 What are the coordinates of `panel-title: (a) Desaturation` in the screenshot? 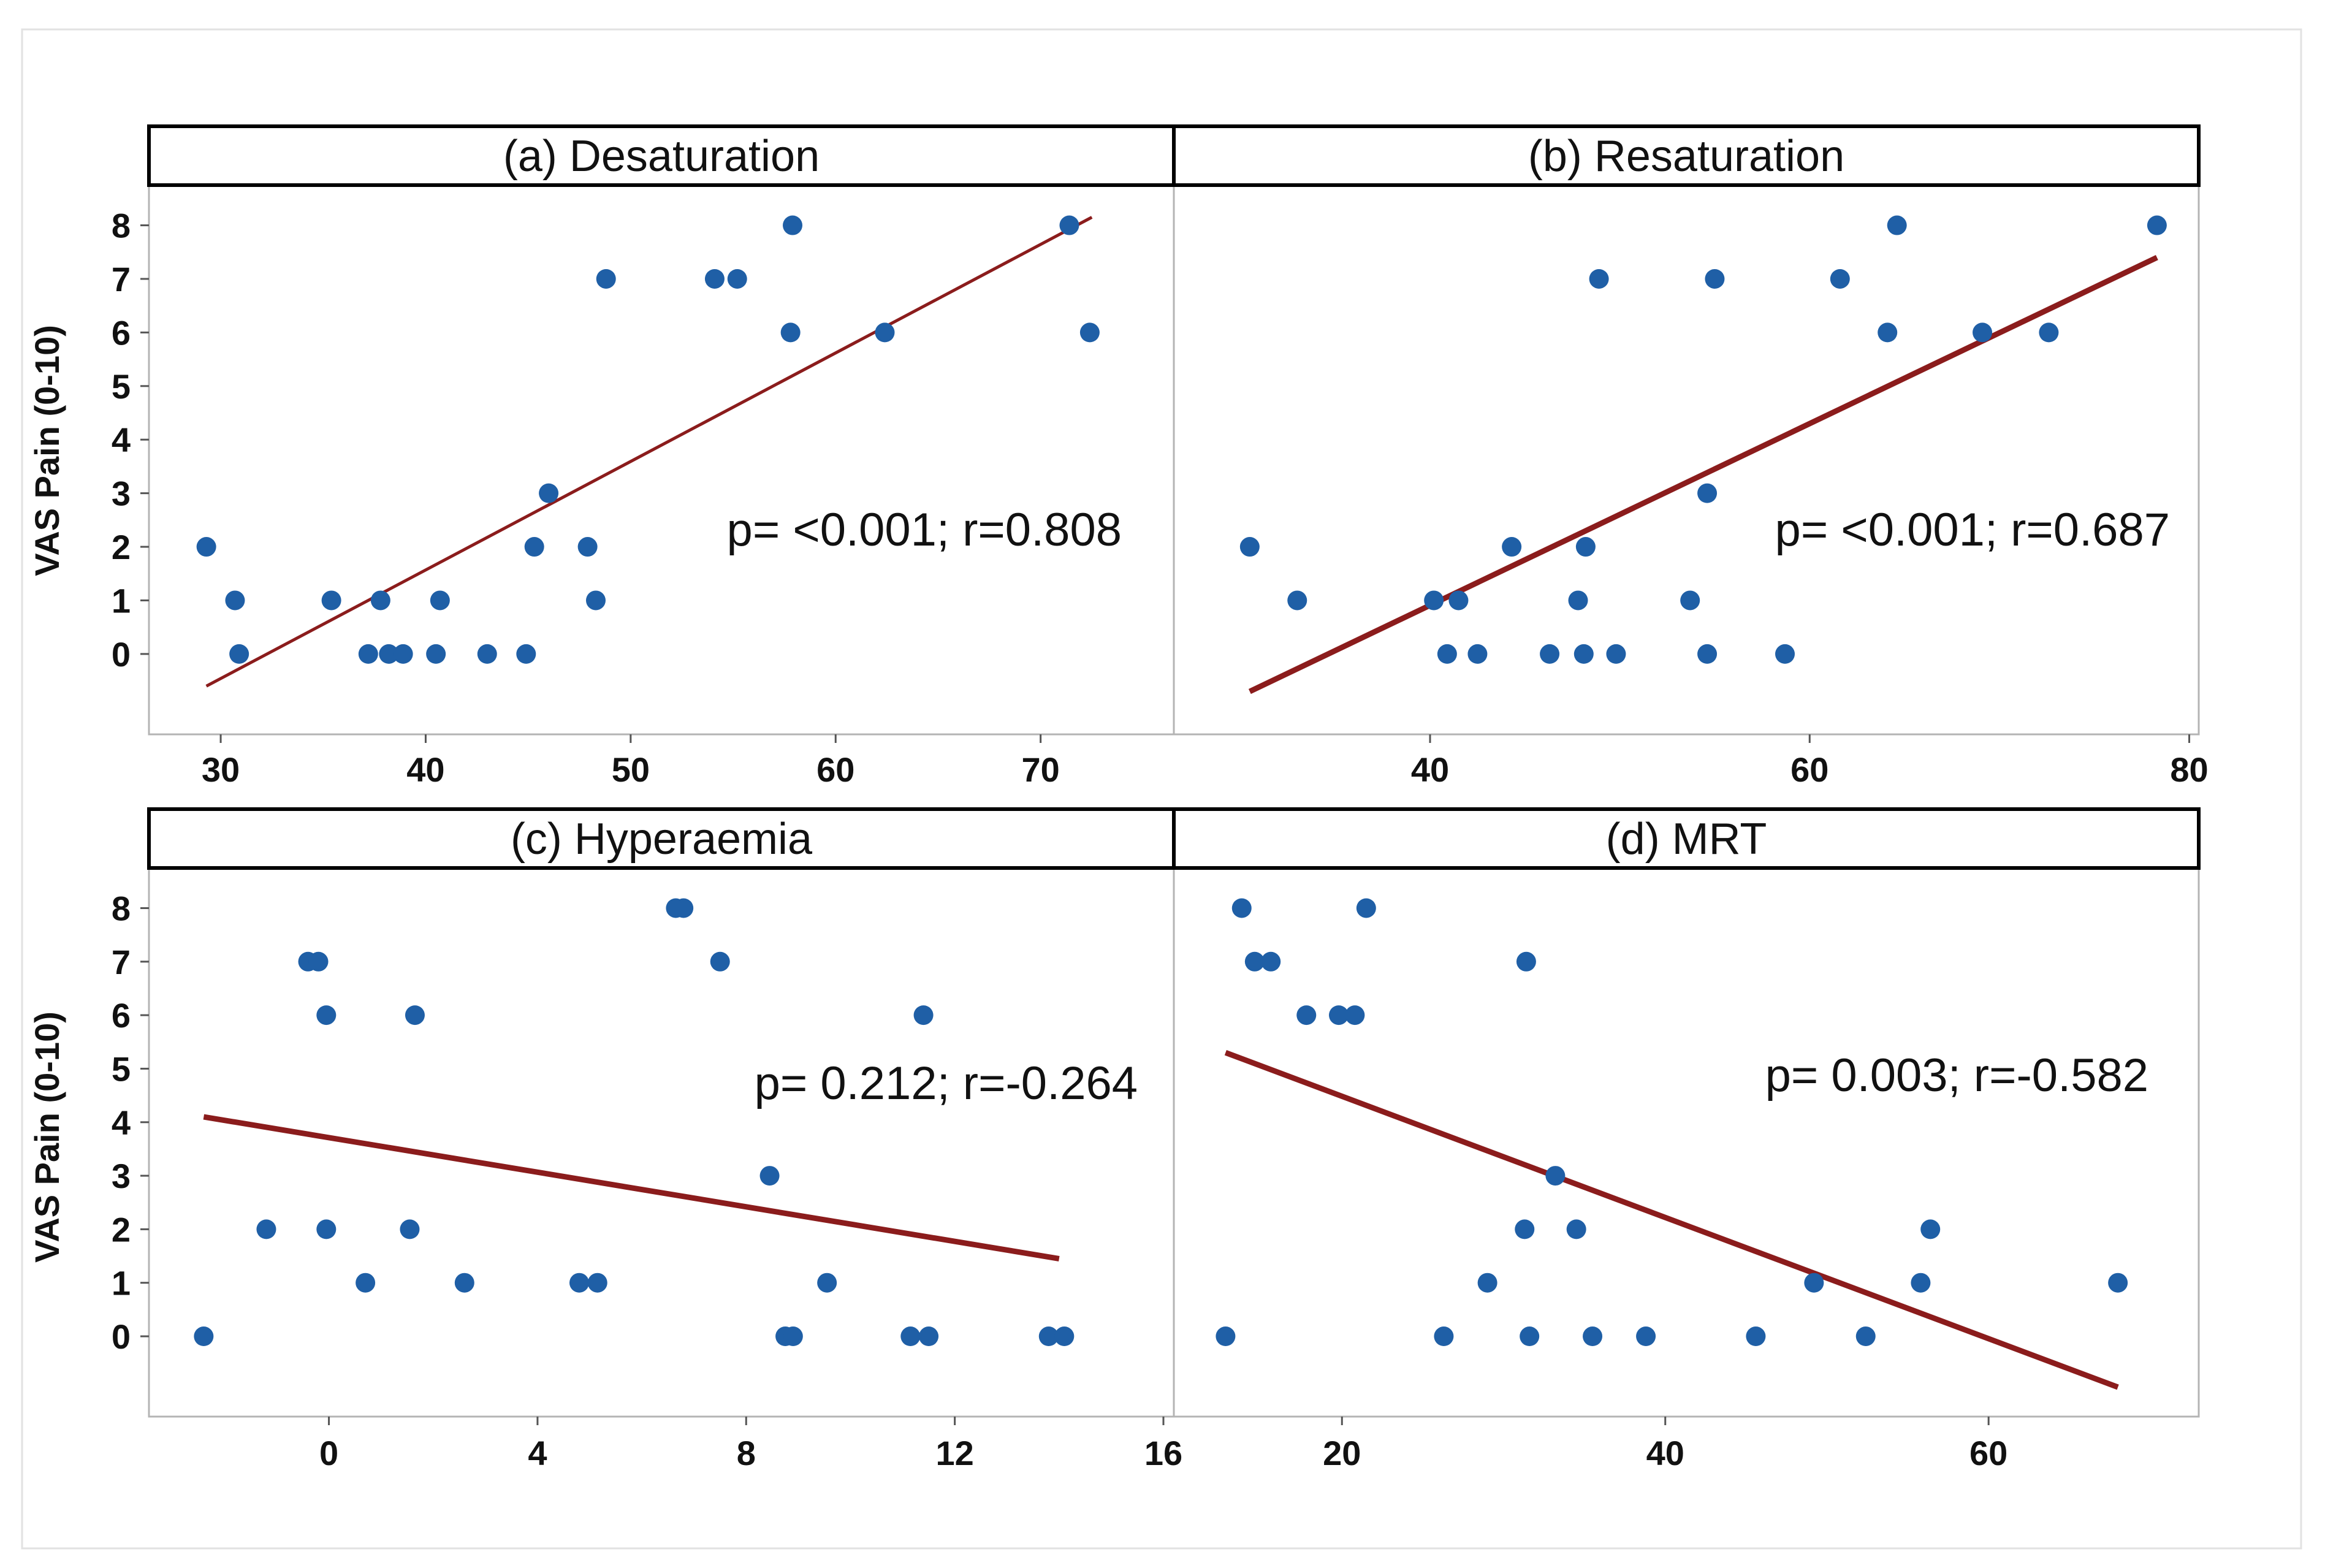 It's located at (662, 156).